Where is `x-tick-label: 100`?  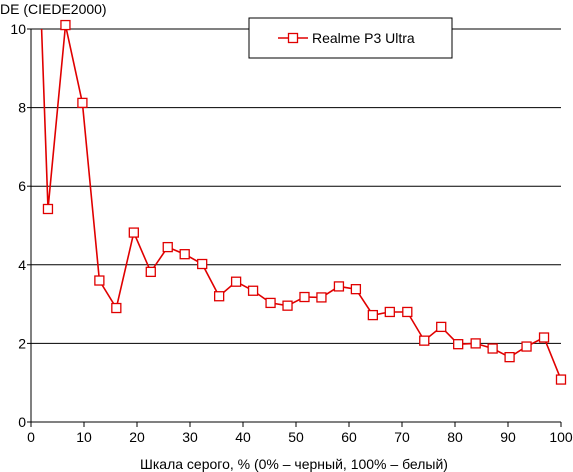
x-tick-label: 100 is located at coordinates (561, 437).